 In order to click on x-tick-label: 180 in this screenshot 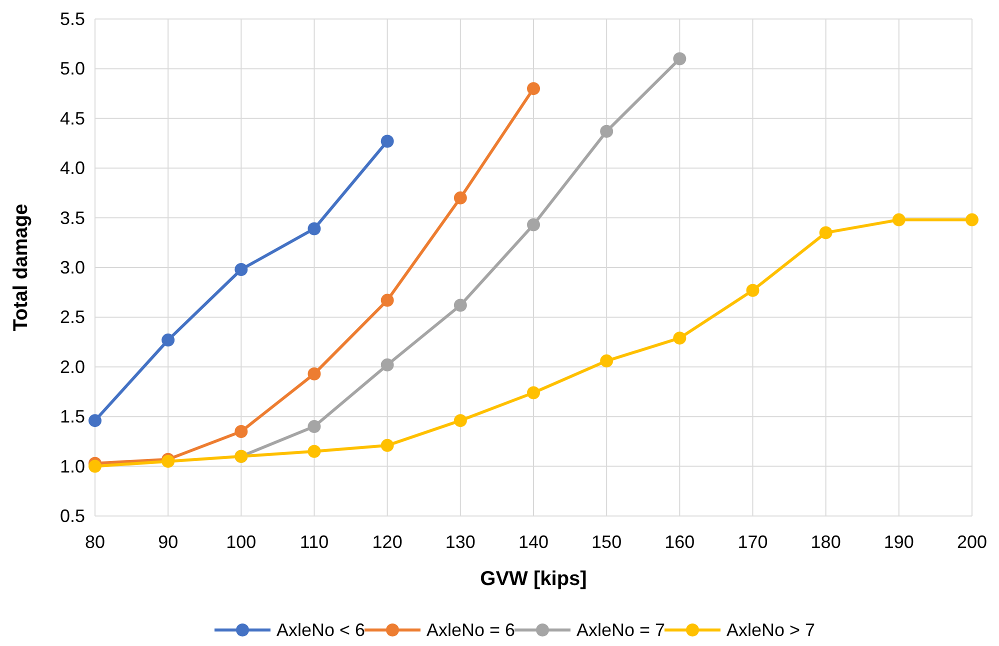, I will do `click(825, 542)`.